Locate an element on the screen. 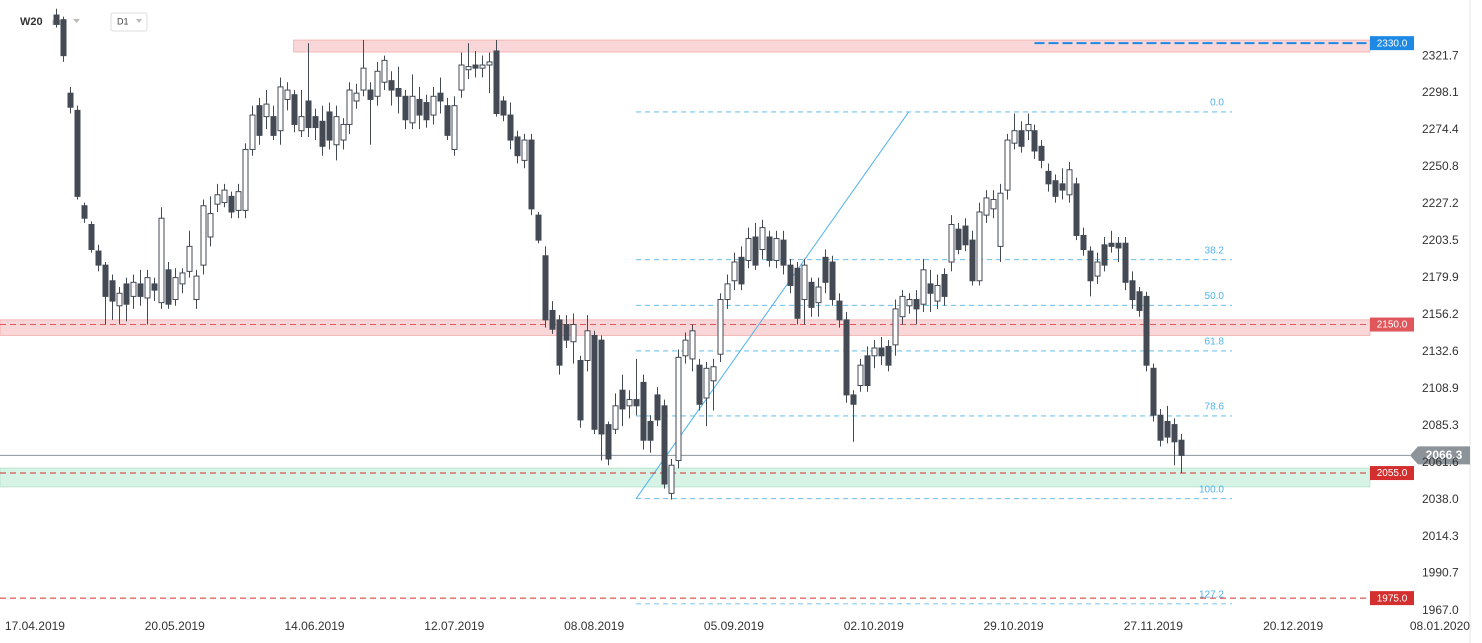 The height and width of the screenshot is (643, 1482). fib-label: 61.8 is located at coordinates (1215, 342).